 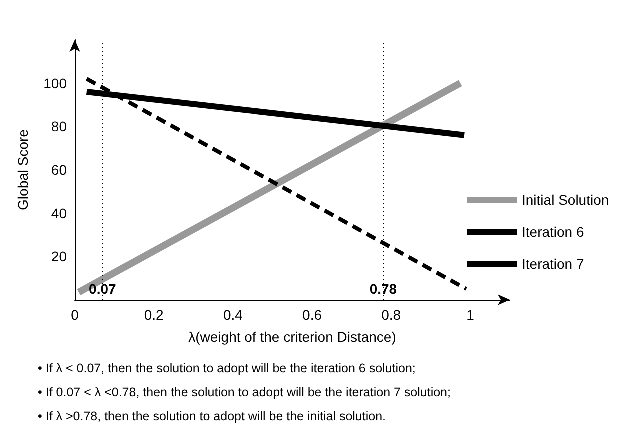 I want to click on y-tick-label: 20, so click(x=59, y=256).